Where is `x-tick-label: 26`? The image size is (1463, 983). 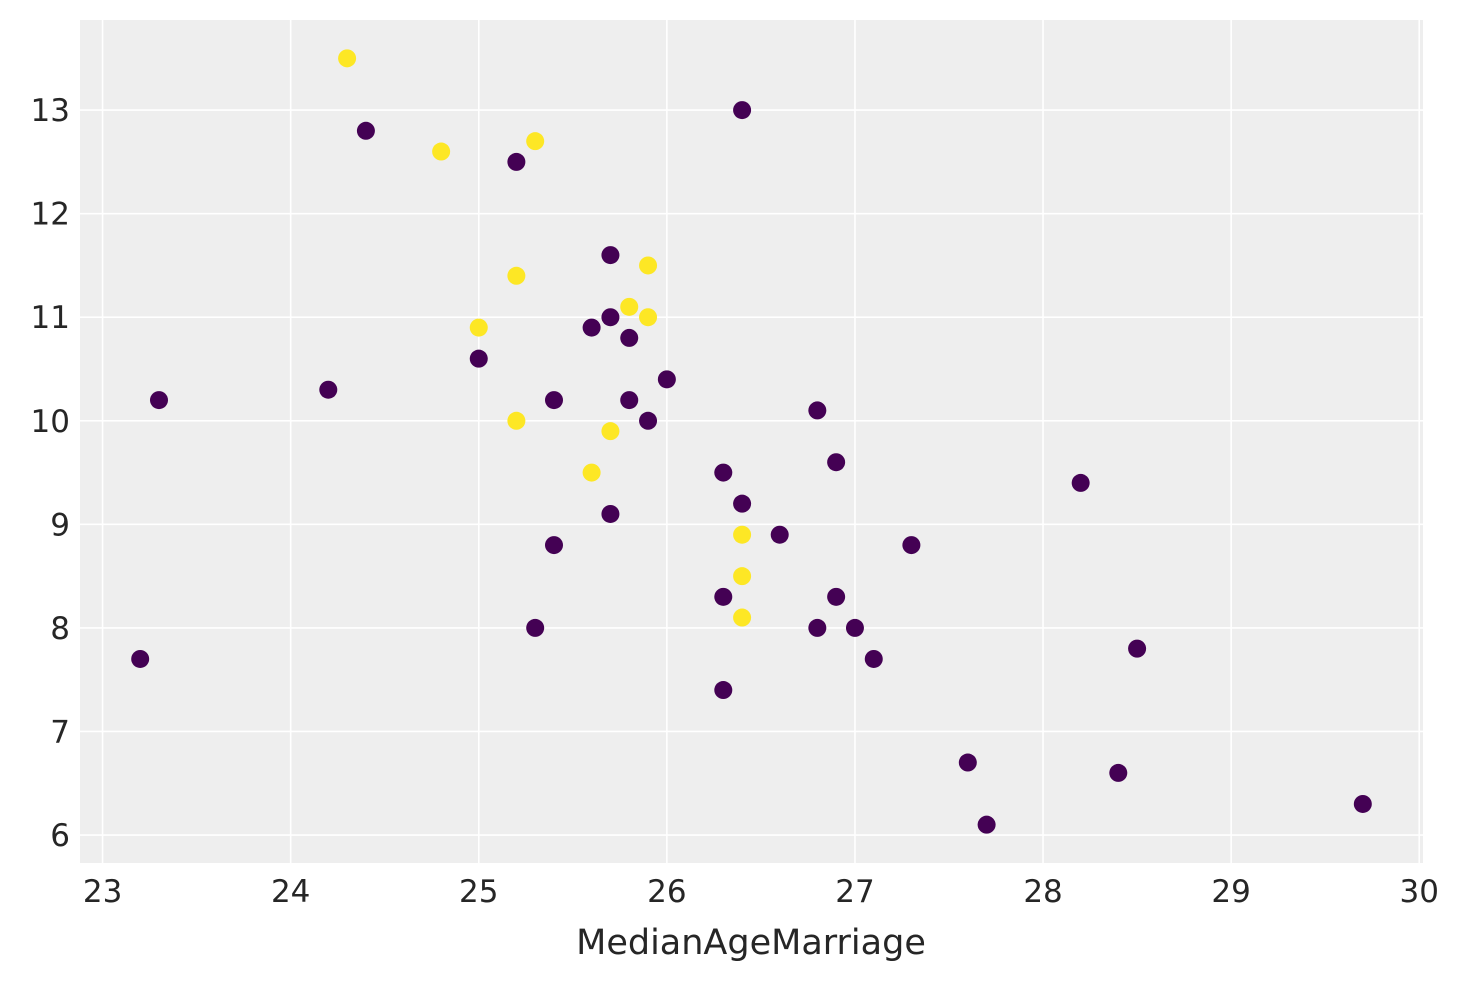 x-tick-label: 26 is located at coordinates (666, 892).